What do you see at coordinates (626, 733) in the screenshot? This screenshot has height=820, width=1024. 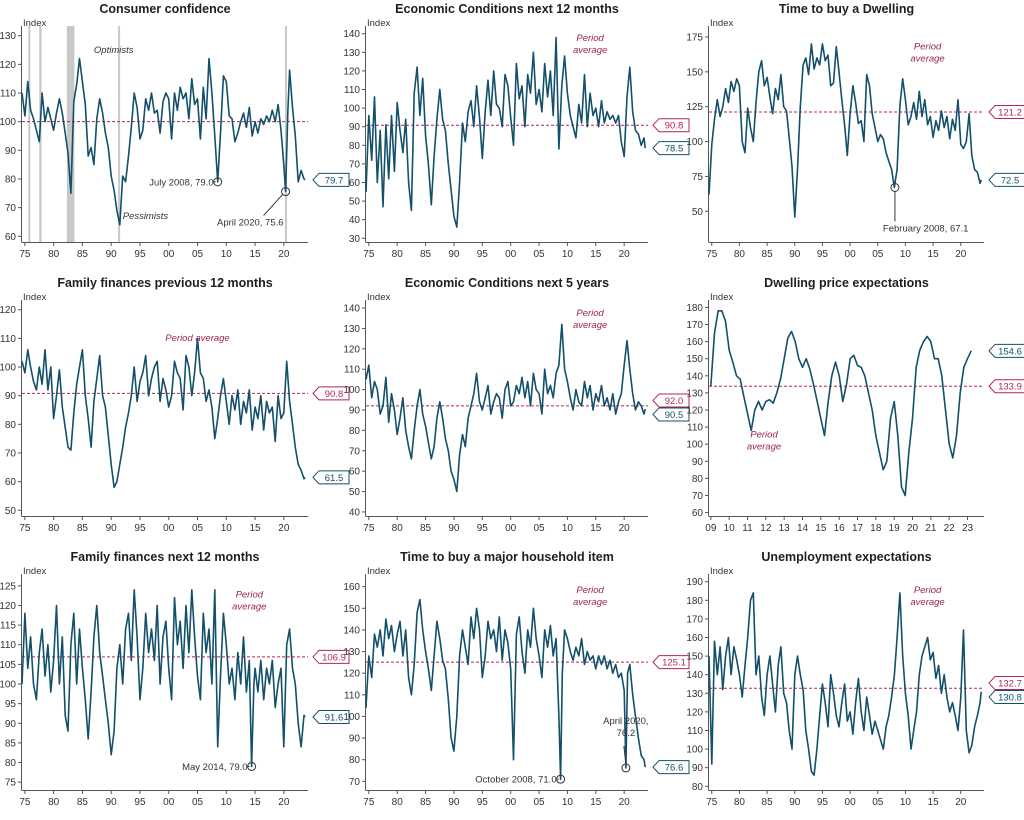 I see `annotation-label: 76.2` at bounding box center [626, 733].